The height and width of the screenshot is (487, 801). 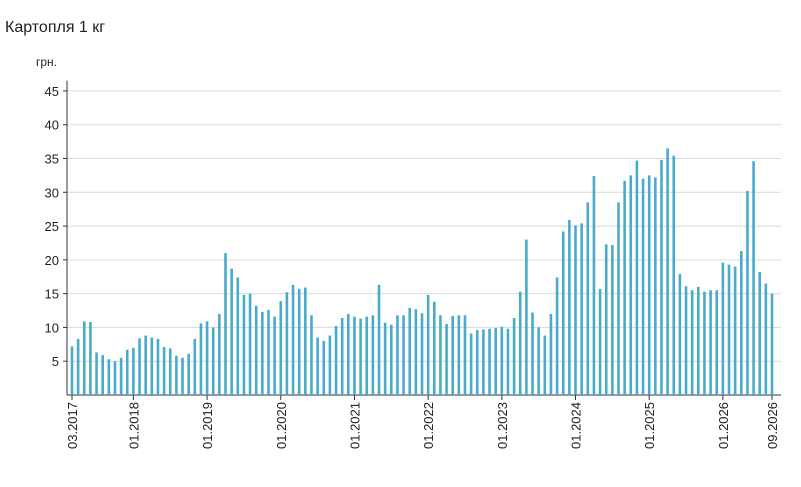 What do you see at coordinates (649, 425) in the screenshot?
I see `x-tick-label: 01.2025` at bounding box center [649, 425].